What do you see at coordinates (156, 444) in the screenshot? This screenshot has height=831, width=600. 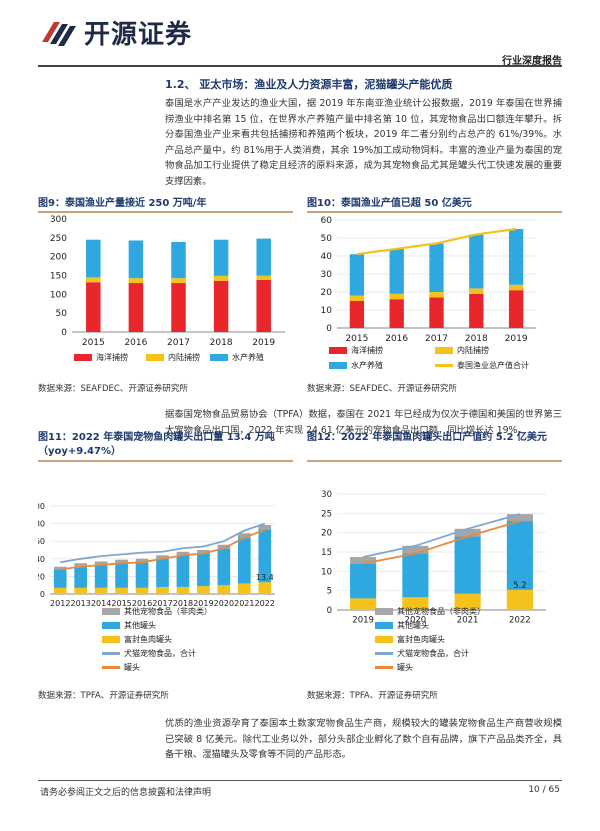 I see `figure-11-title: 图11：2022 年泰国宠物鱼肉罐头出口量 13.4 万吨（yoy+9.47%）` at bounding box center [156, 444].